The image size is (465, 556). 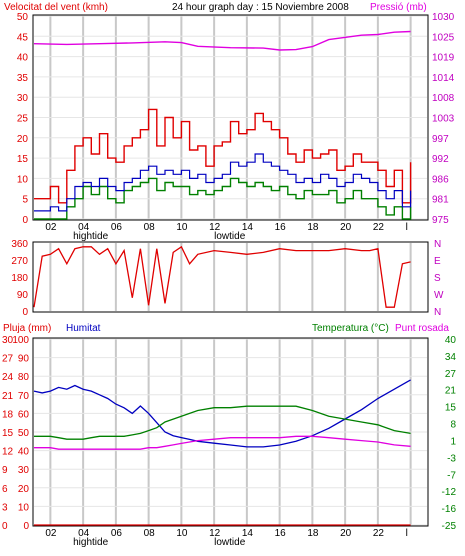 I want to click on pressure-y-tick-label: 1008, so click(x=443, y=98).